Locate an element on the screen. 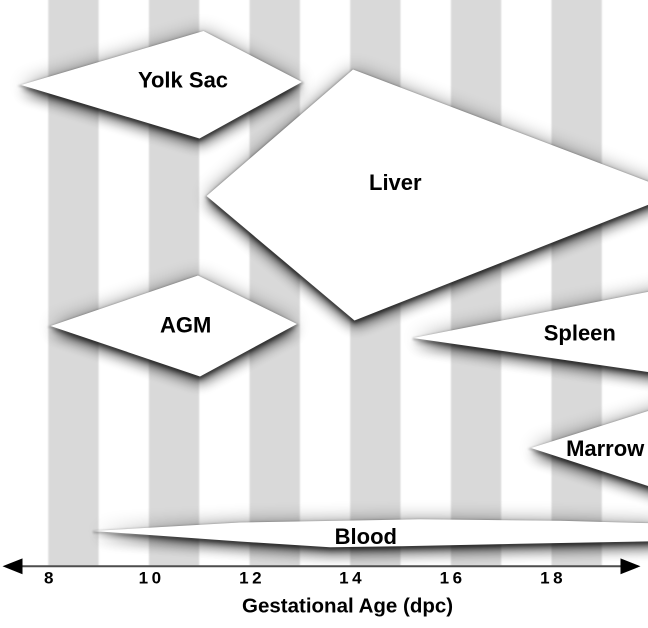  svg-text: Liver is located at coordinates (395, 182).